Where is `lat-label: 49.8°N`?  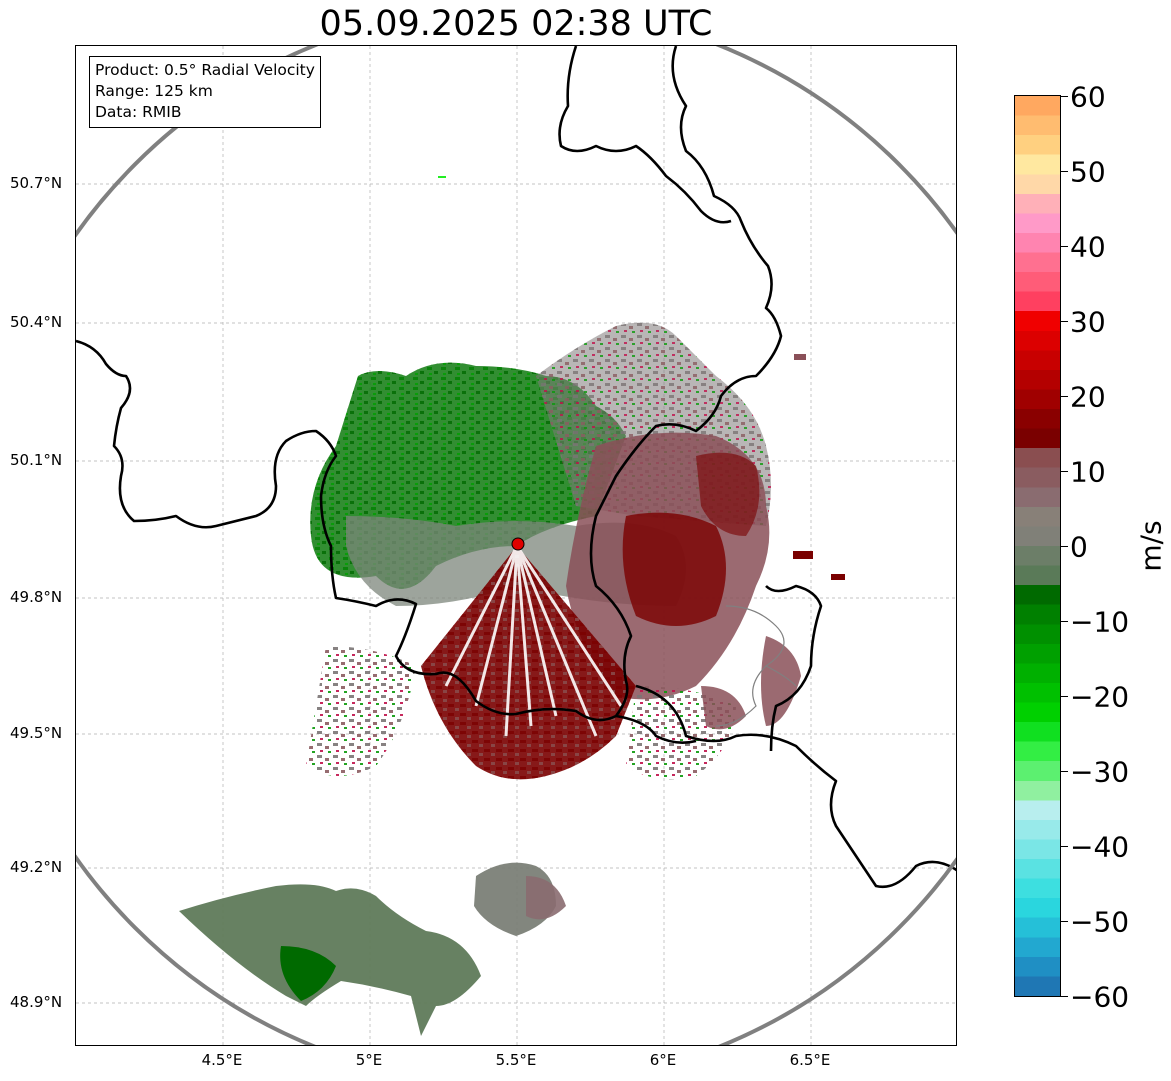 lat-label: 49.8°N is located at coordinates (36, 597).